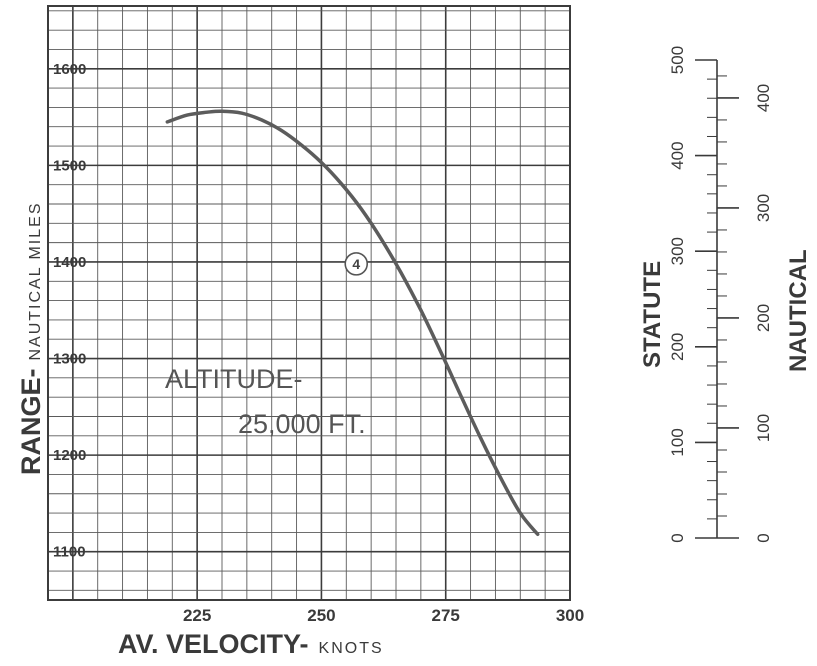 The height and width of the screenshot is (666, 817). Describe the element at coordinates (69, 359) in the screenshot. I see `y-tick-label: 1300` at that location.